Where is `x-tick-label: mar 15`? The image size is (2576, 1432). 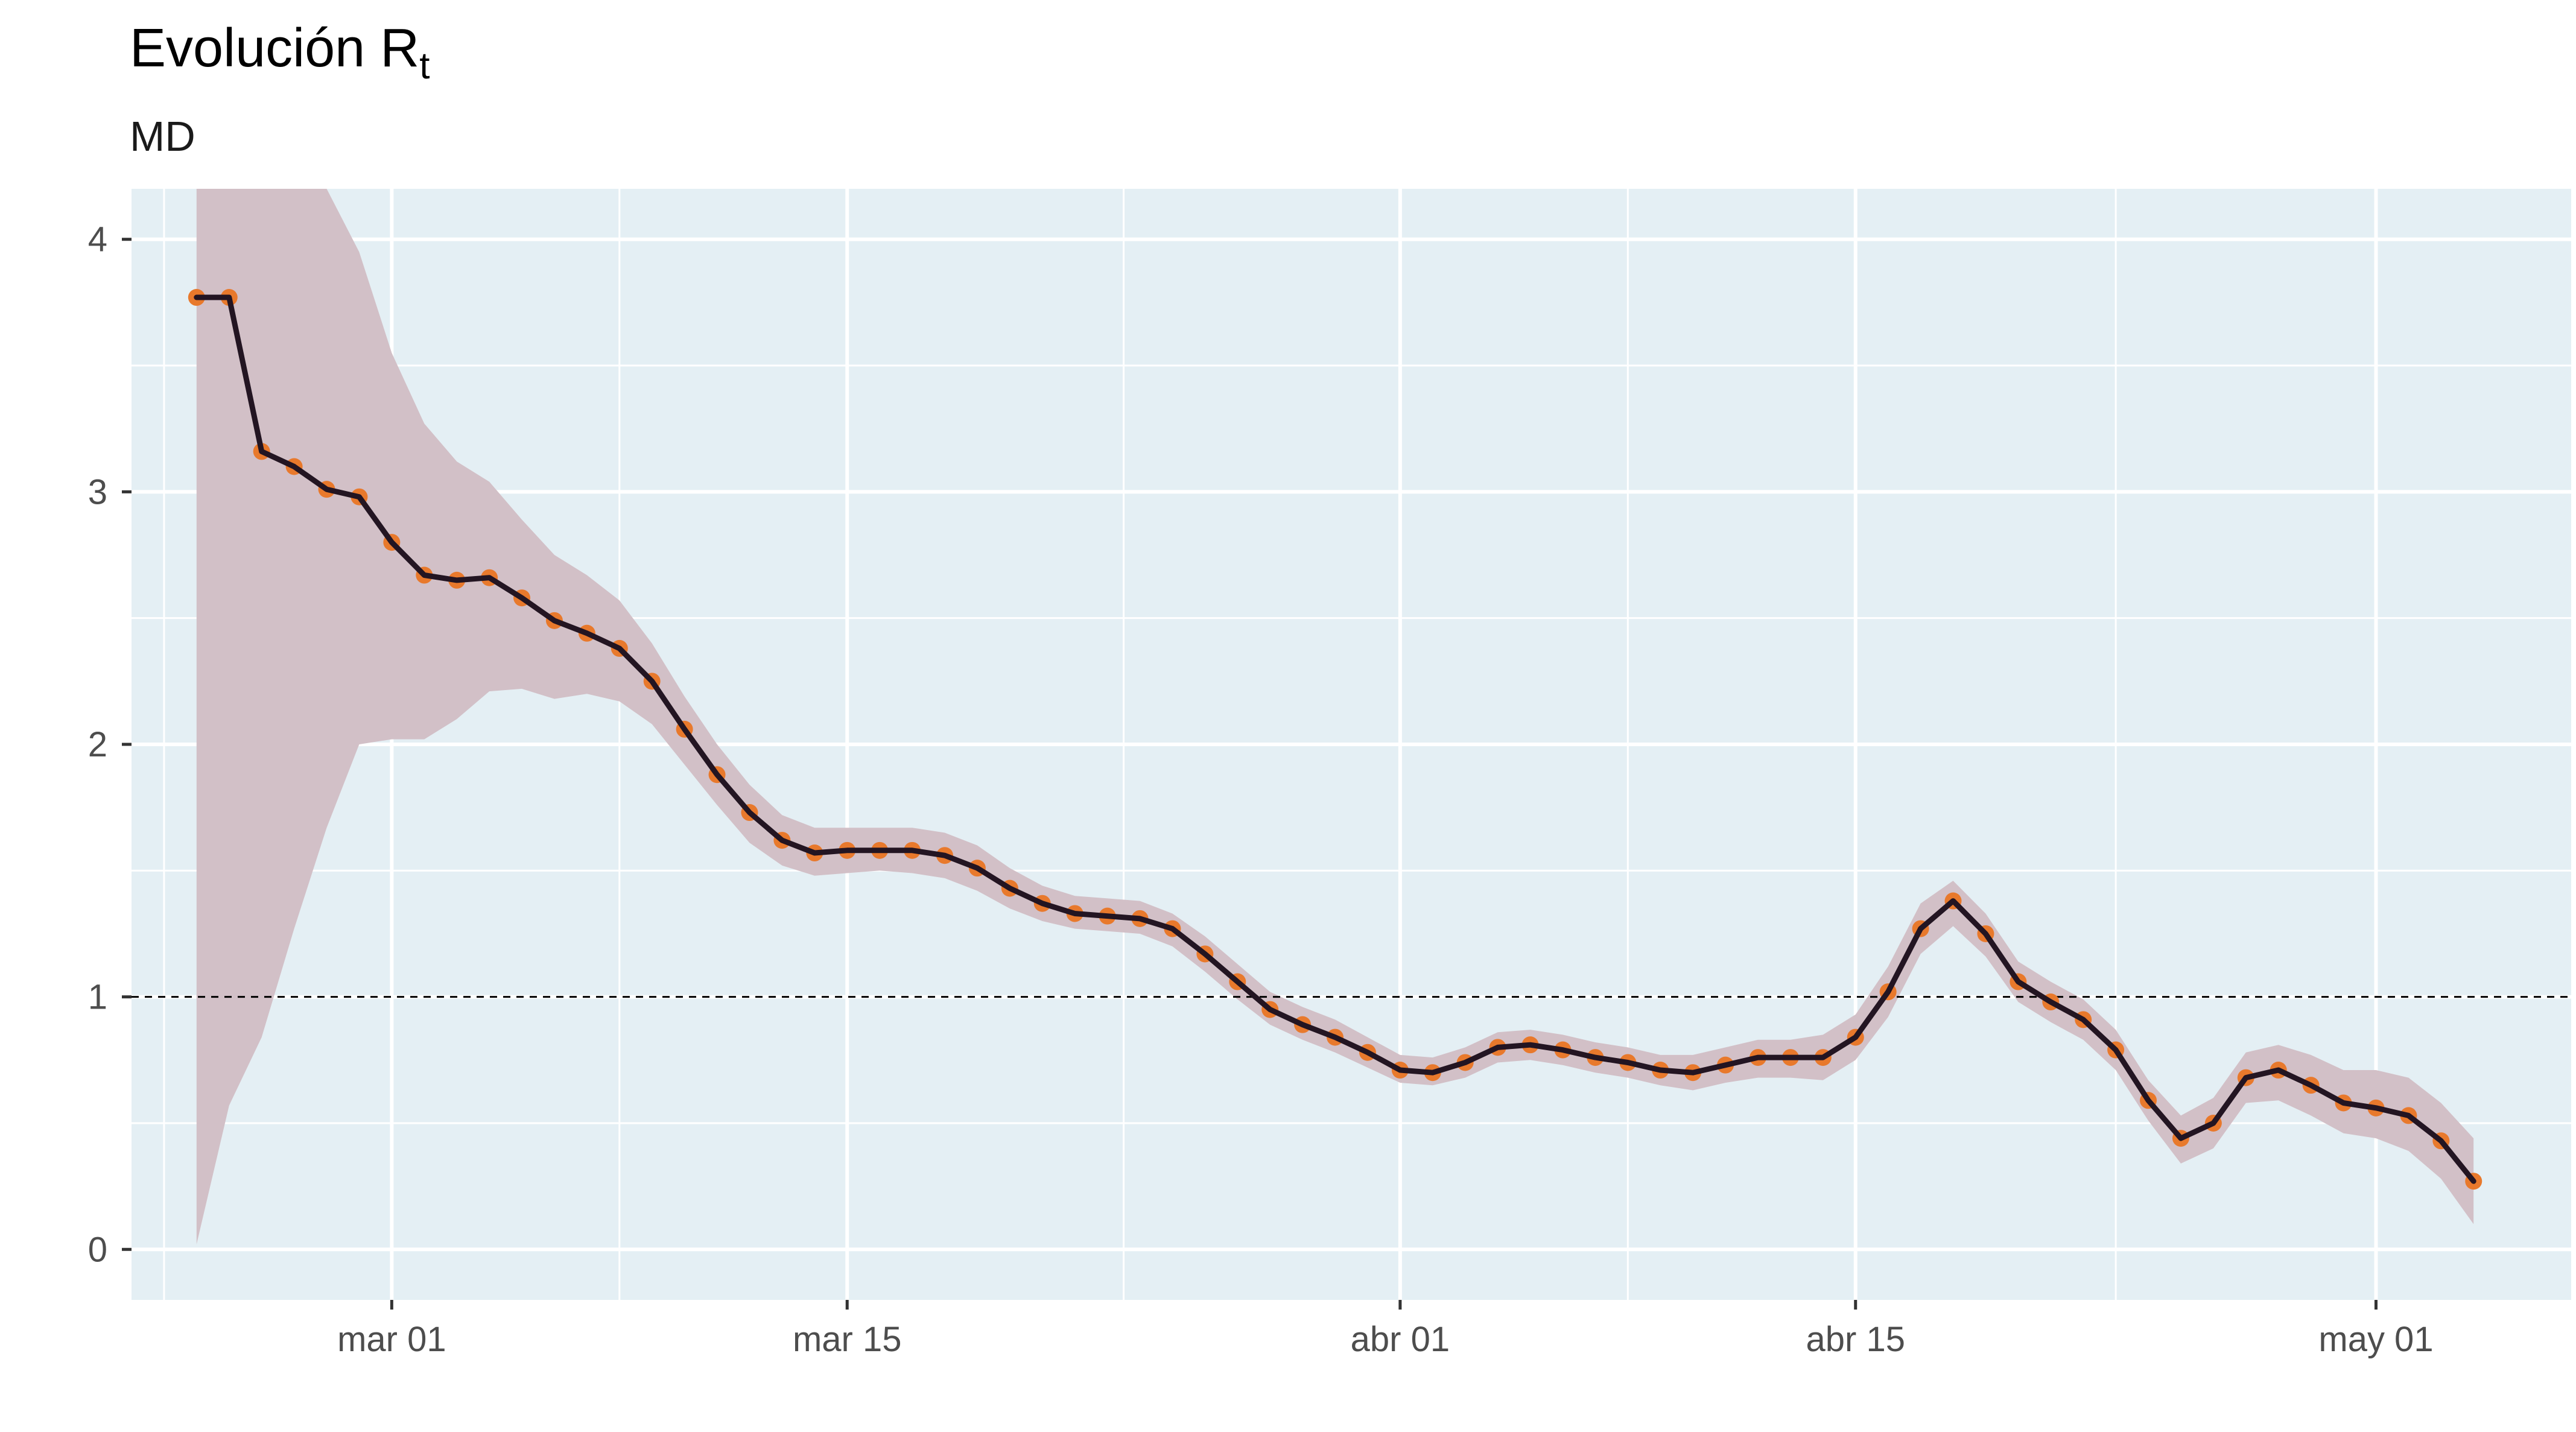
x-tick-label: mar 15 is located at coordinates (847, 1339).